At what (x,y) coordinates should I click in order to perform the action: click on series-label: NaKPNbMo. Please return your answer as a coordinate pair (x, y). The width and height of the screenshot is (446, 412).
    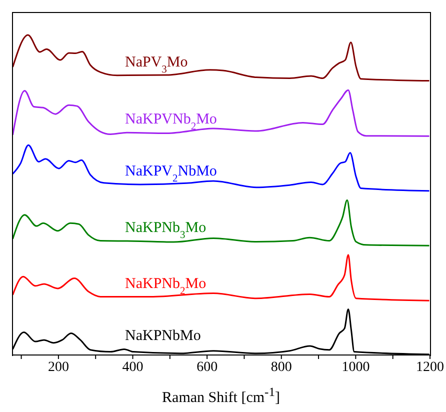
    Looking at the image, I should click on (163, 336).